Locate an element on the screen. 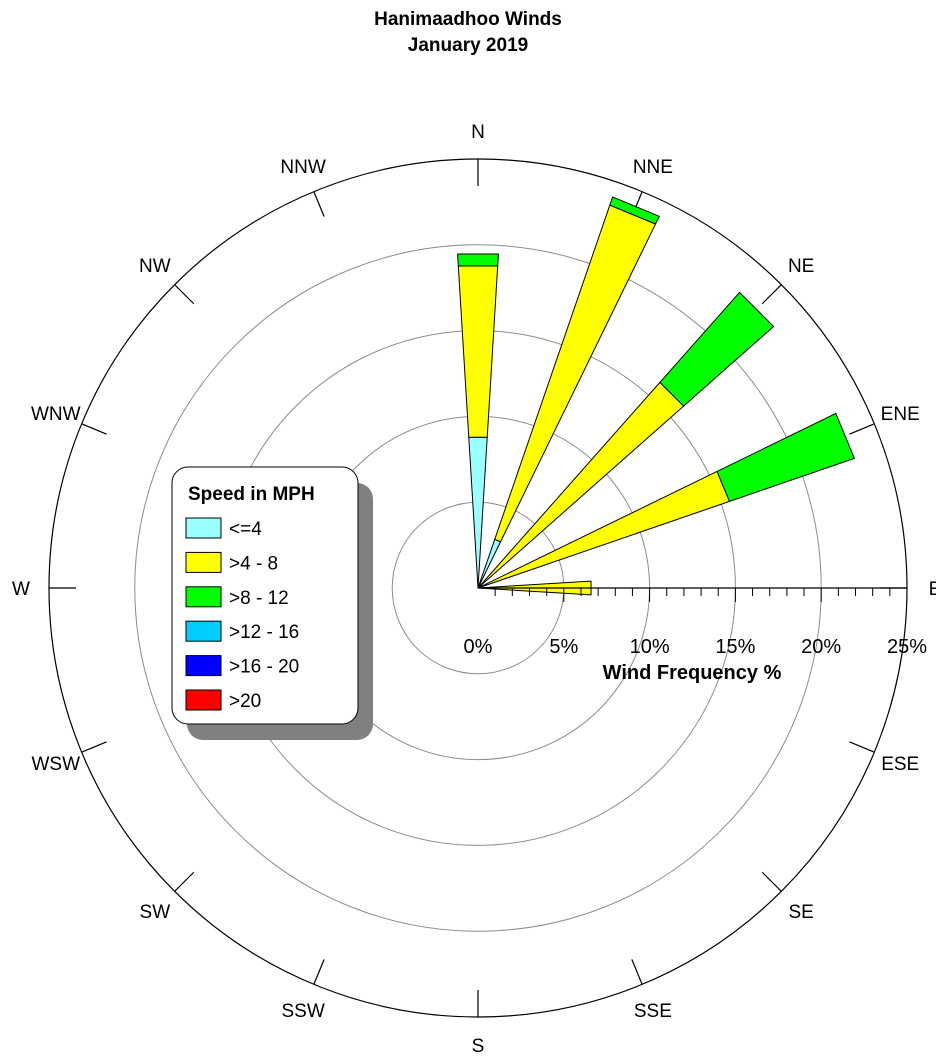 The height and width of the screenshot is (1057, 936). tick-ssw is located at coordinates (319, 972).